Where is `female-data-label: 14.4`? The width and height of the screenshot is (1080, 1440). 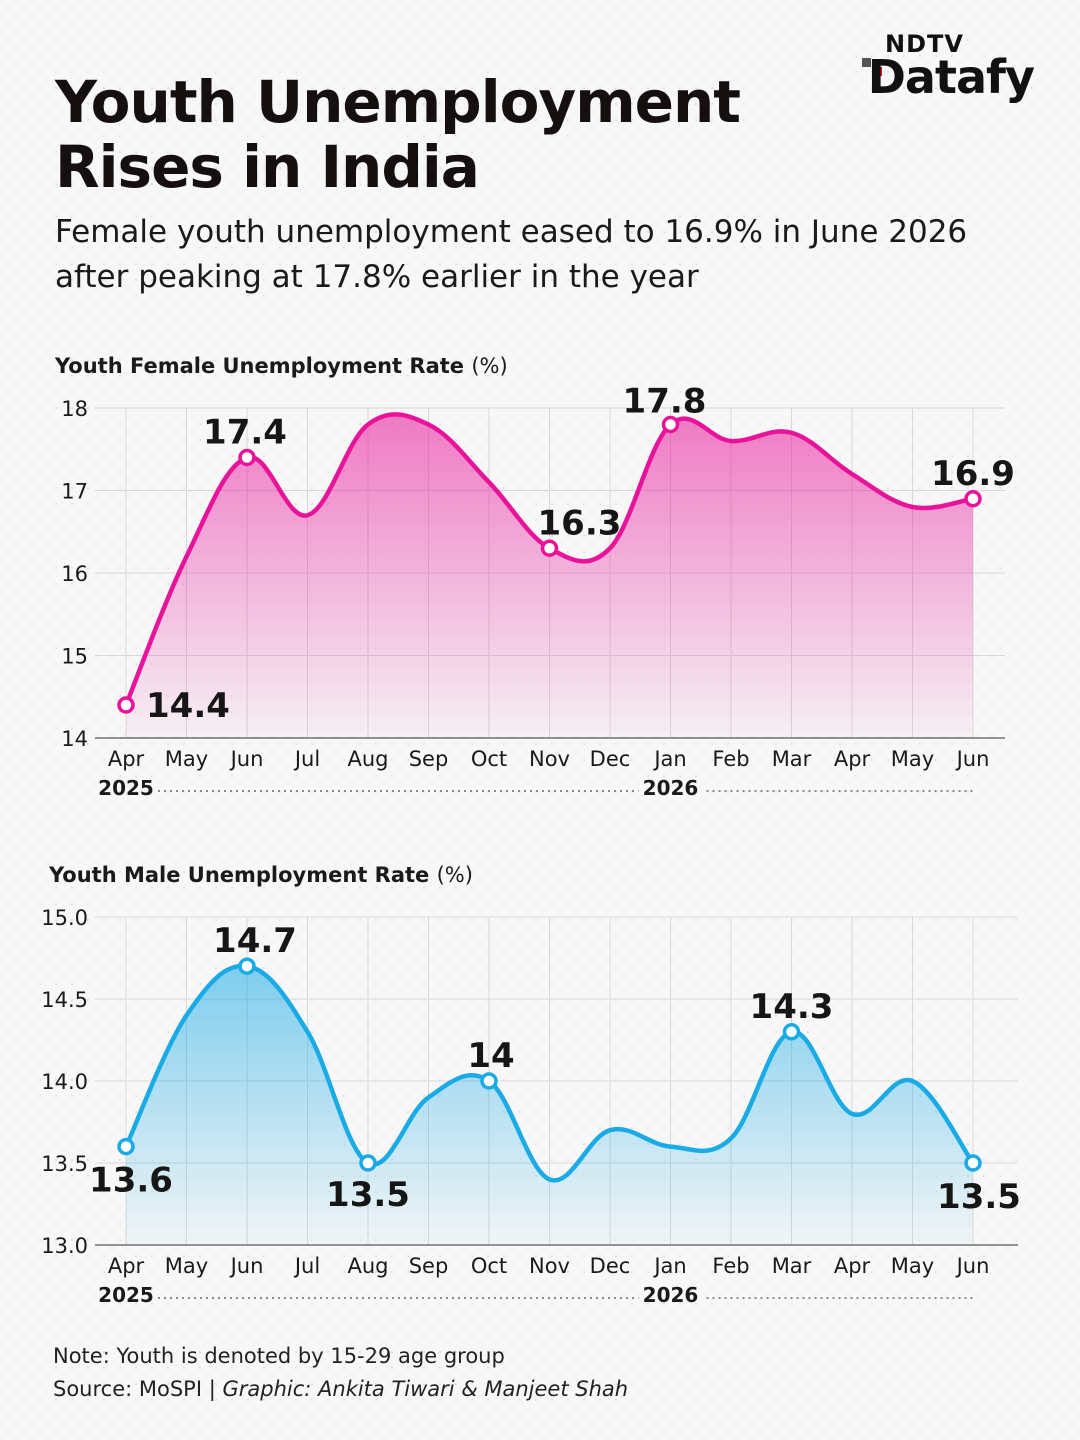
female-data-label: 14.4 is located at coordinates (188, 706).